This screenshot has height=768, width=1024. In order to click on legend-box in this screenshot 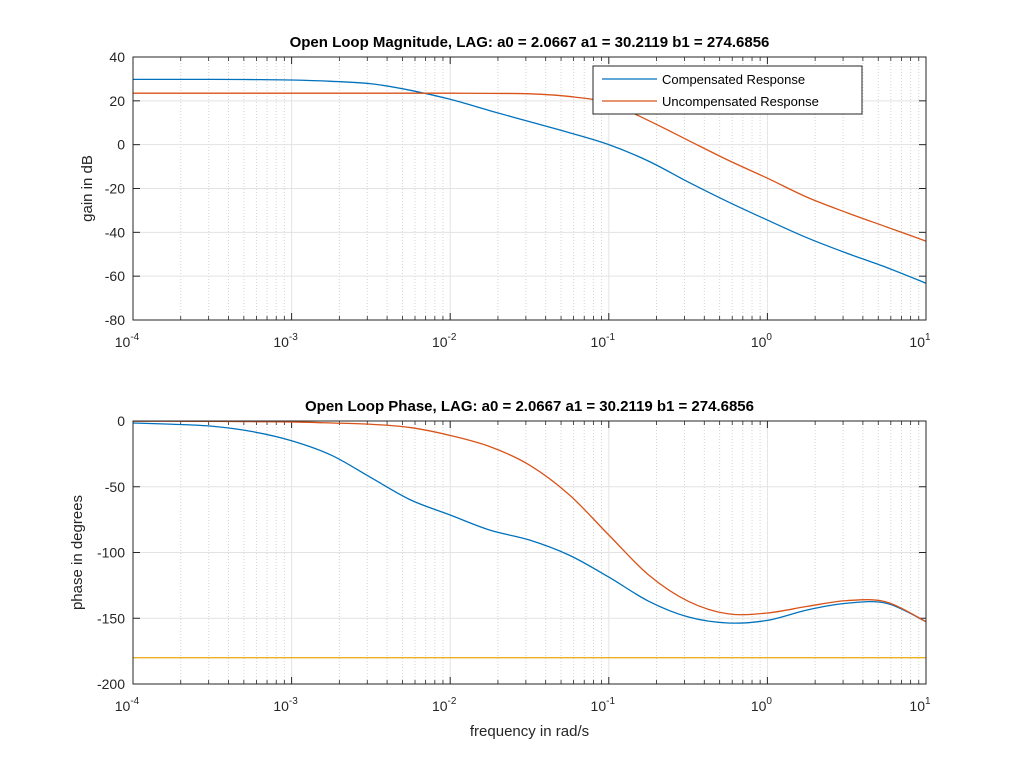, I will do `click(727, 90)`.